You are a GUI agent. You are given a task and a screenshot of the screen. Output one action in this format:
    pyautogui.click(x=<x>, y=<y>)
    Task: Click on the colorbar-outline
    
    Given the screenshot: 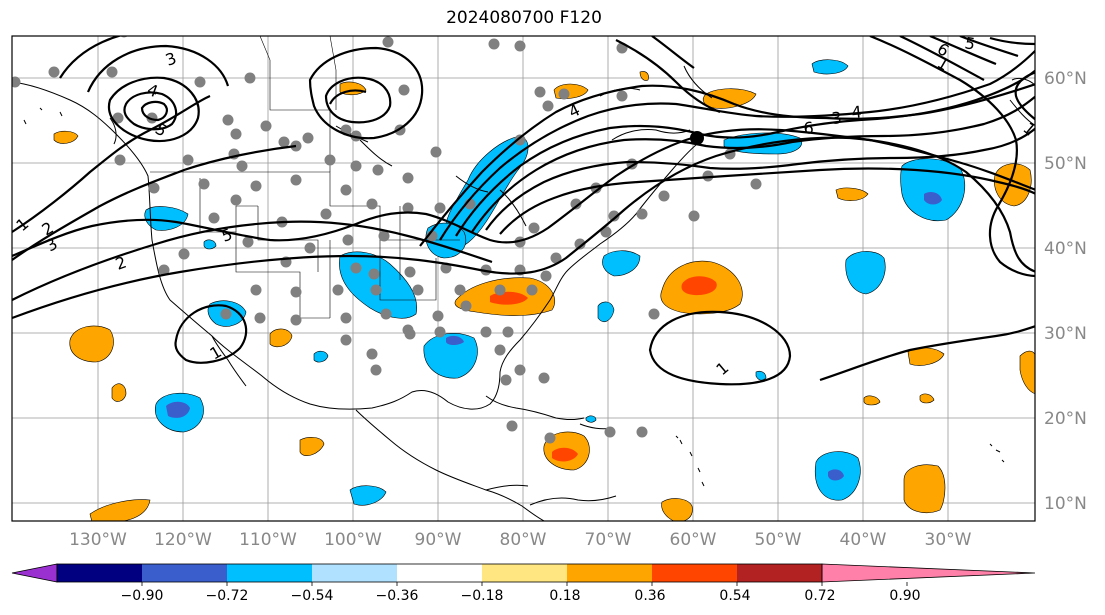 What is the action you would take?
    pyautogui.click(x=439, y=573)
    